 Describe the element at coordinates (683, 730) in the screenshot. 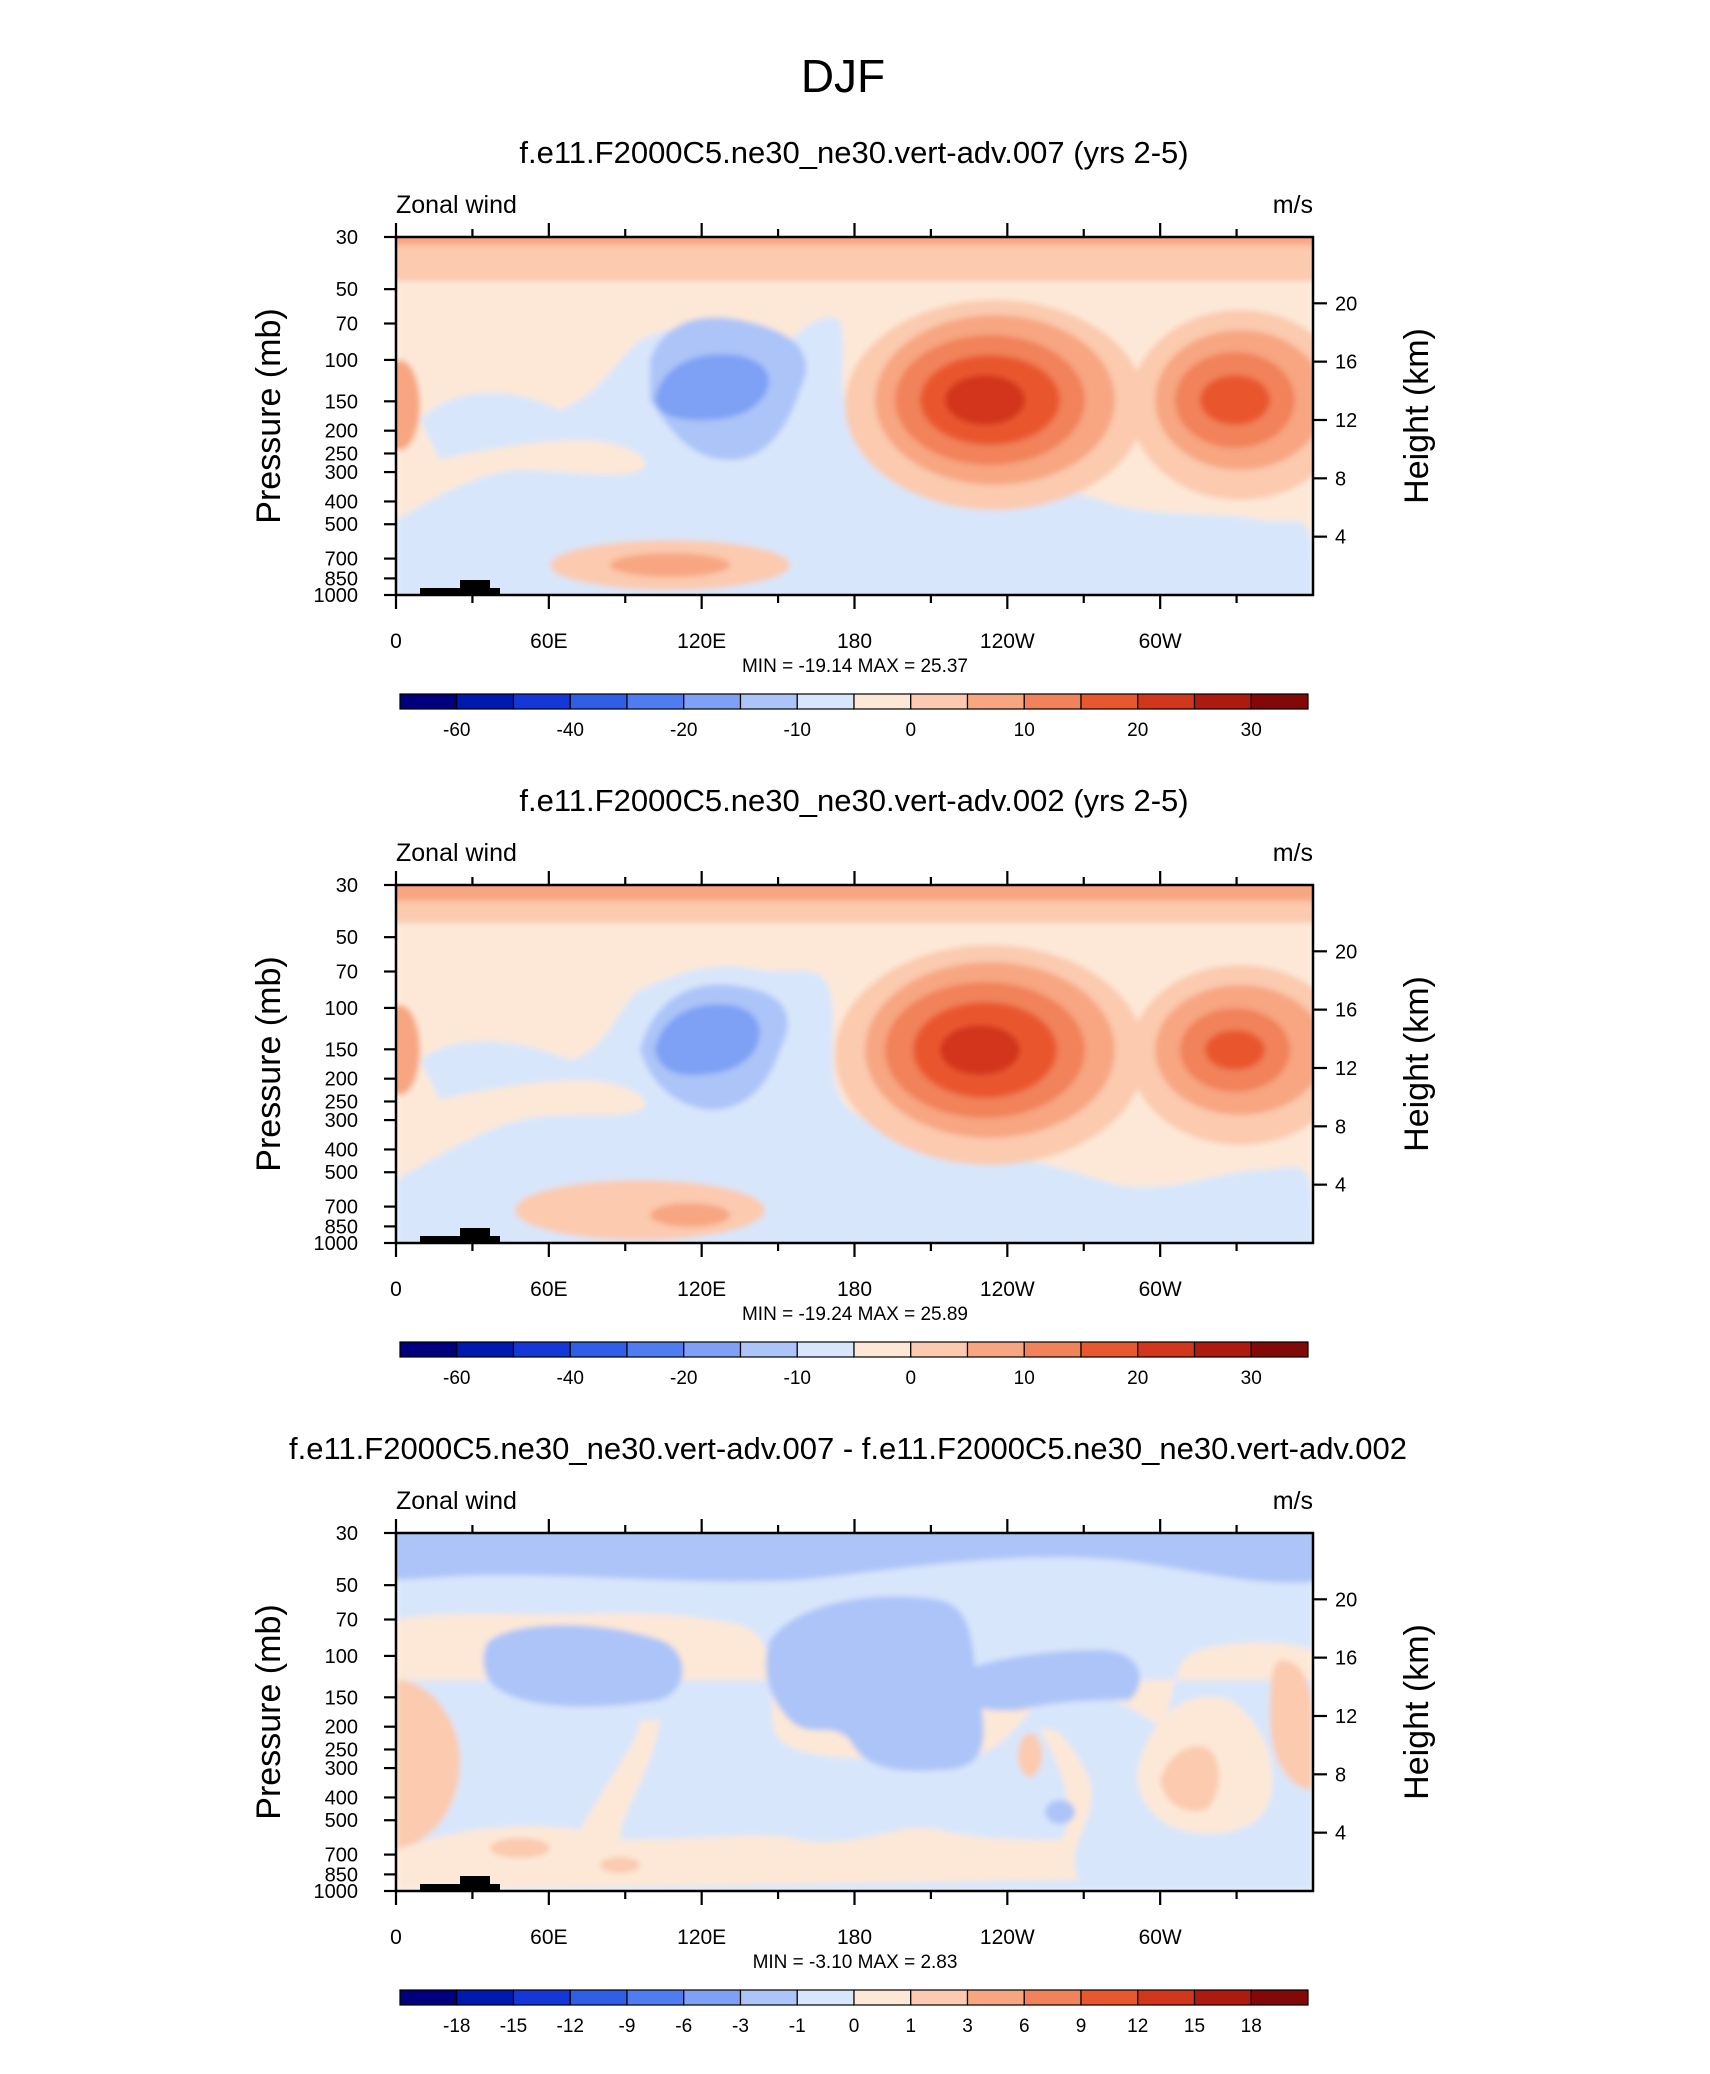

I see `colorbar-label: -20` at that location.